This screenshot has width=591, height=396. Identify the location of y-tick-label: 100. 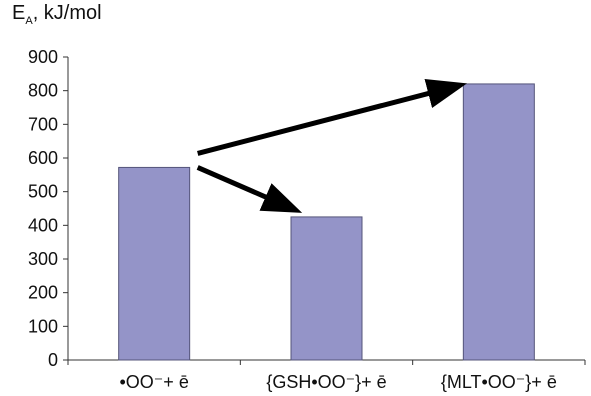
(43, 326).